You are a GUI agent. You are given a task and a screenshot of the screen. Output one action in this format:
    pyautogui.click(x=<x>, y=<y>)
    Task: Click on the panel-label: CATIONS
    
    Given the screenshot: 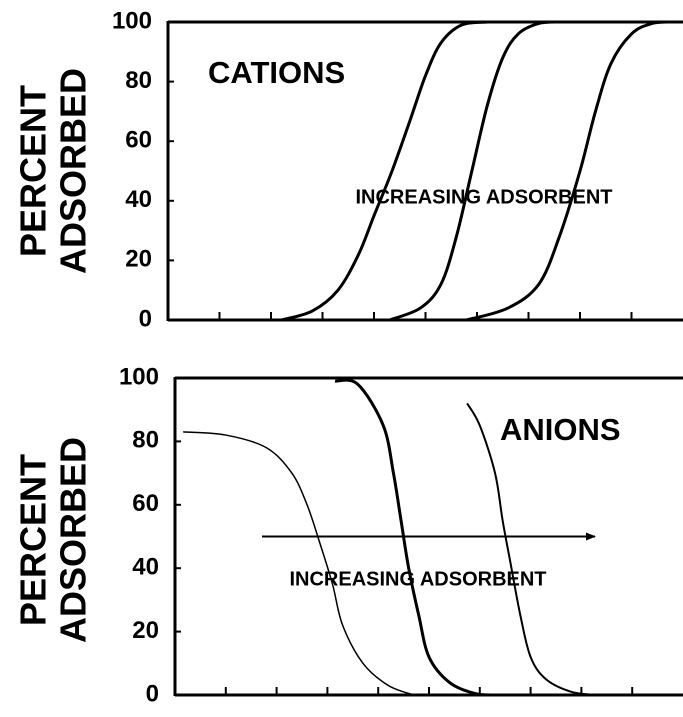 What is the action you would take?
    pyautogui.click(x=276, y=72)
    